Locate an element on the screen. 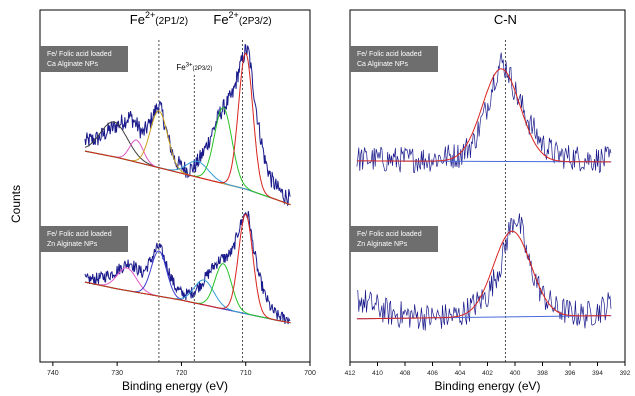  x-tick-label: 410 is located at coordinates (377, 373).